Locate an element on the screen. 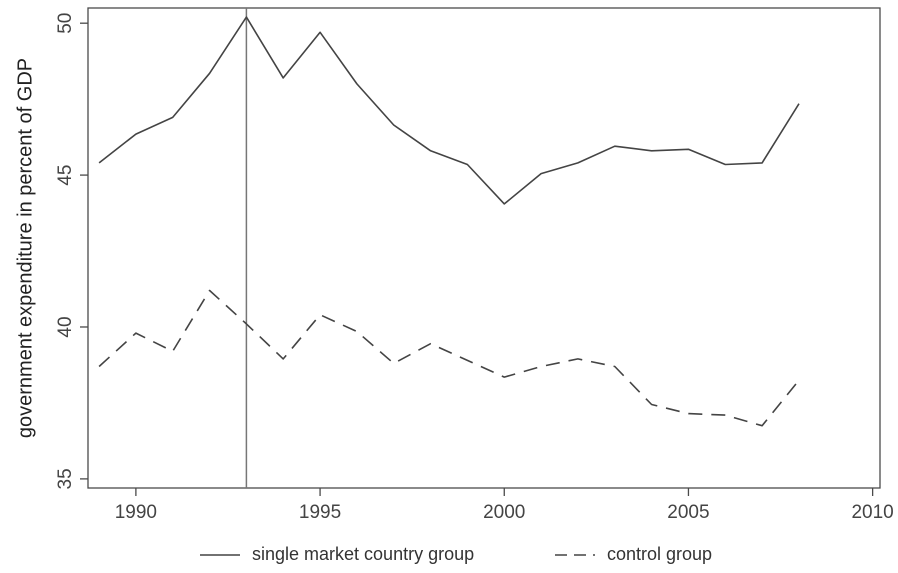  legend: single market country group control group is located at coordinates (456, 554).